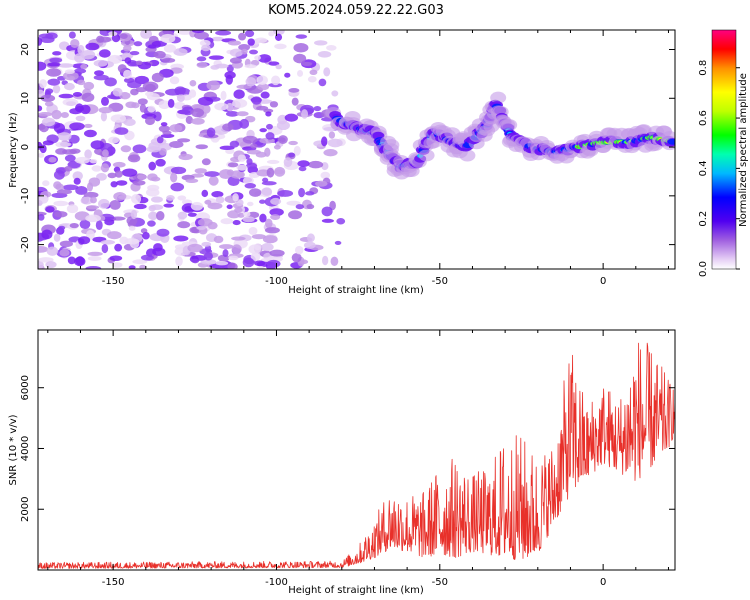 The width and height of the screenshot is (750, 600). What do you see at coordinates (426, 155) in the screenshot?
I see `signal-halo` at bounding box center [426, 155].